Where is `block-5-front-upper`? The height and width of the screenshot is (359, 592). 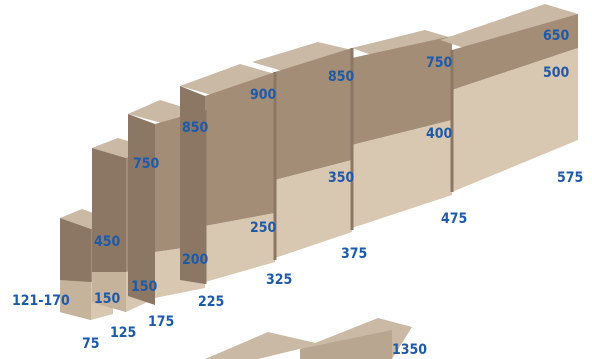 block-5-front-upper is located at coordinates (313, 114).